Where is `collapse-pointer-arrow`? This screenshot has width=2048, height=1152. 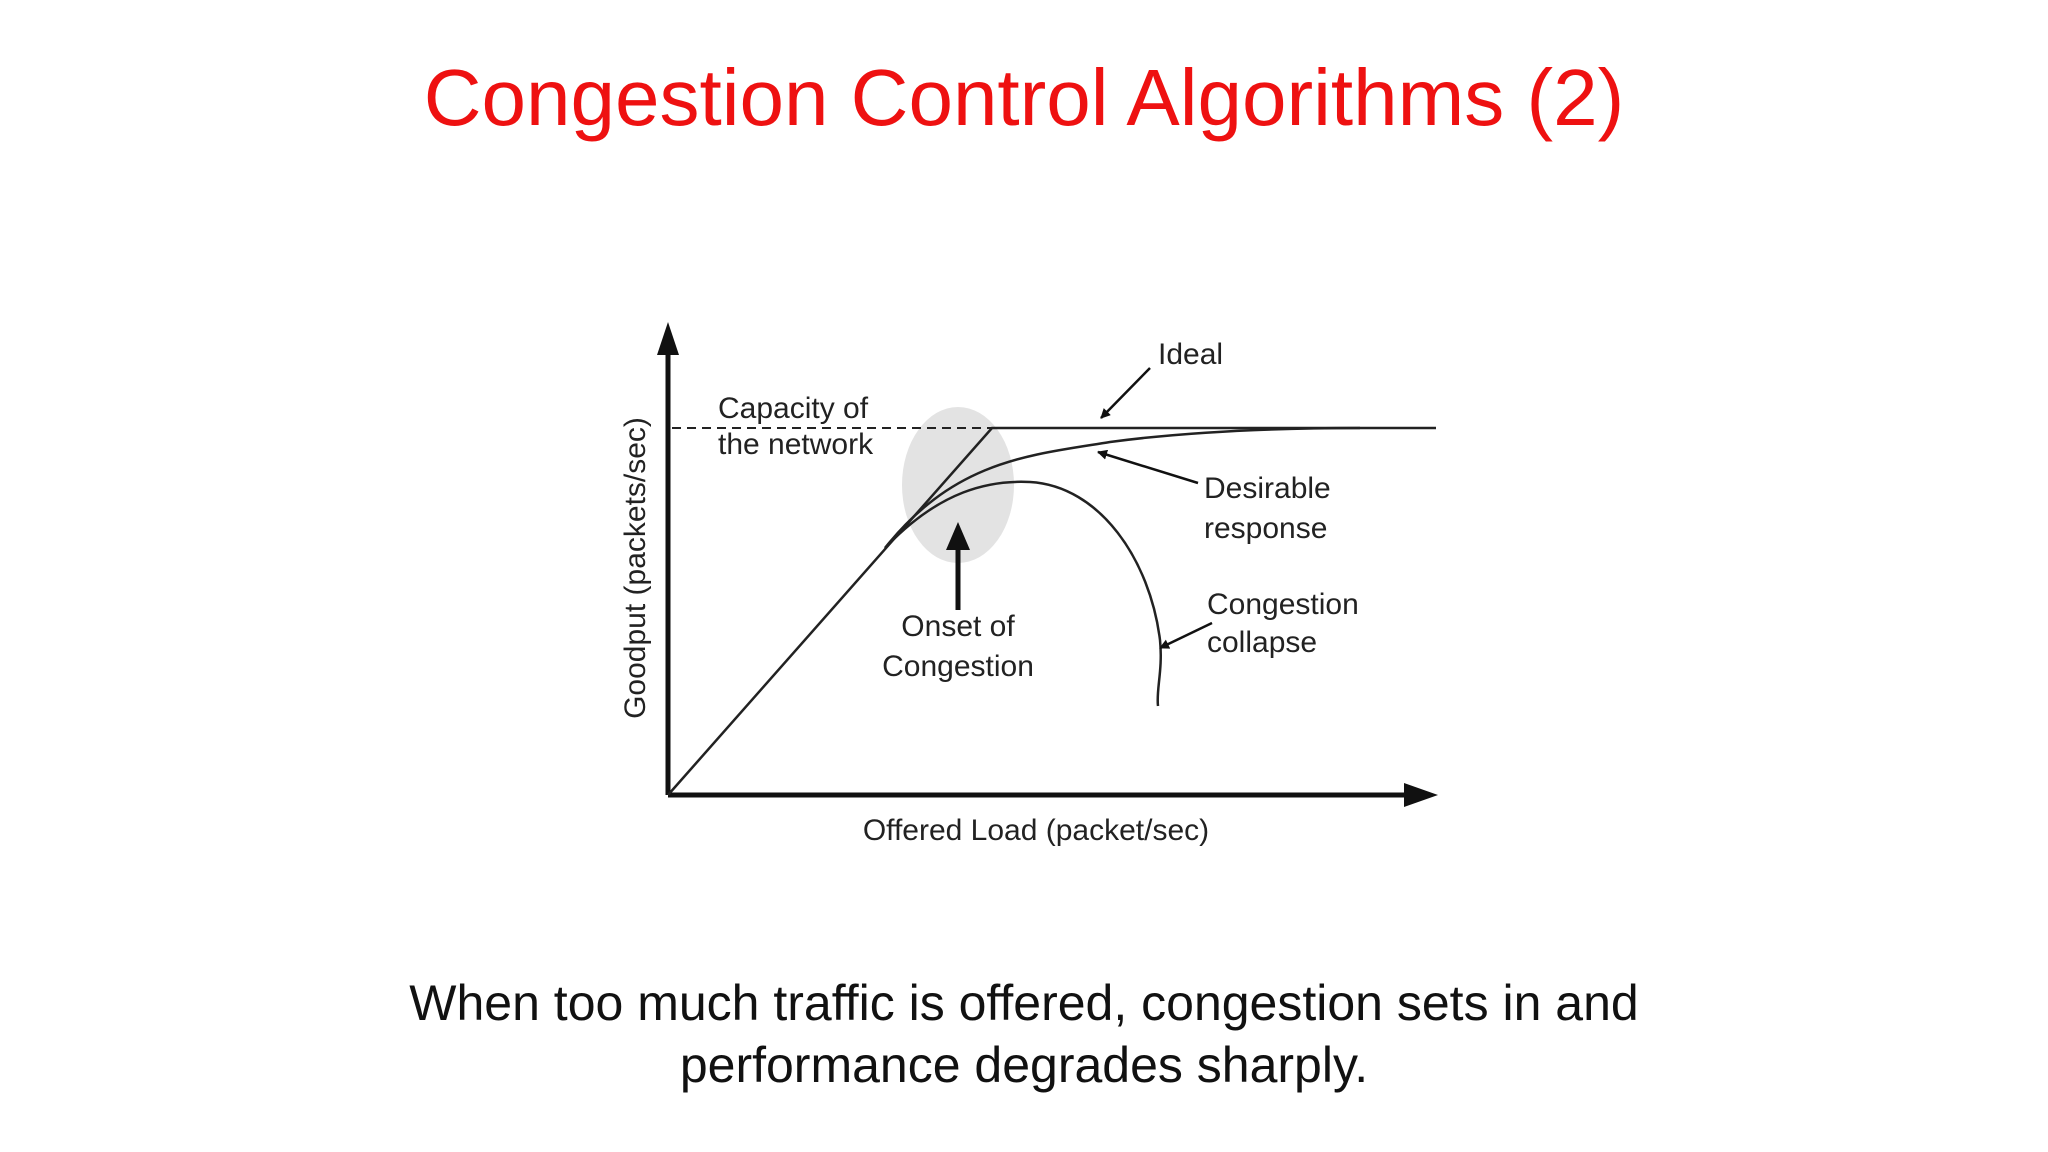 collapse-pointer-arrow is located at coordinates (1186, 635).